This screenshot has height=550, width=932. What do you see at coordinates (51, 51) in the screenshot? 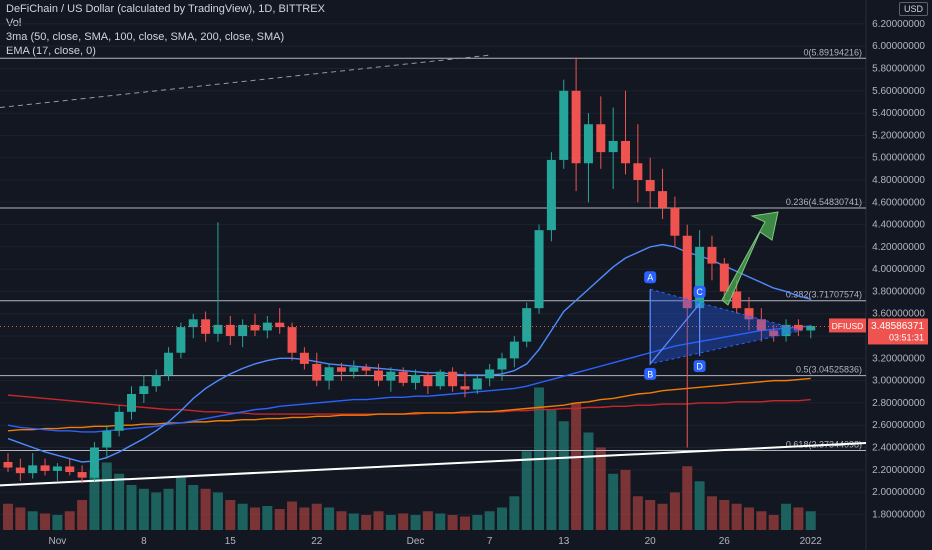
I see `ema-indicator-label: EMA (17, close, 0)` at bounding box center [51, 51].